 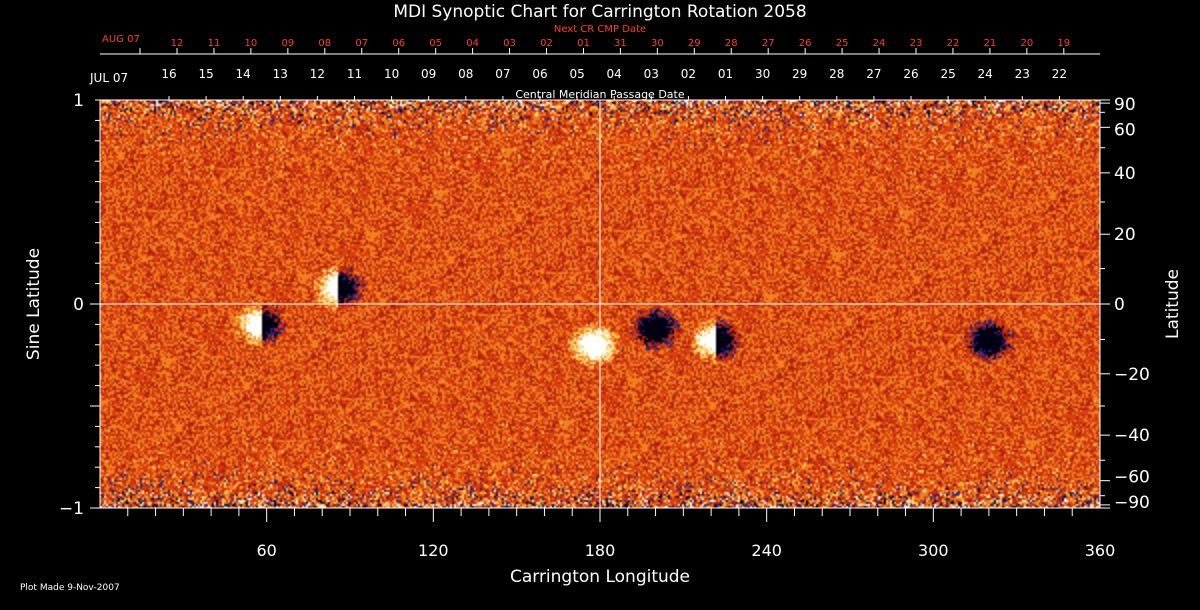 I want to click on cmp-date-label: 25, so click(x=947, y=74).